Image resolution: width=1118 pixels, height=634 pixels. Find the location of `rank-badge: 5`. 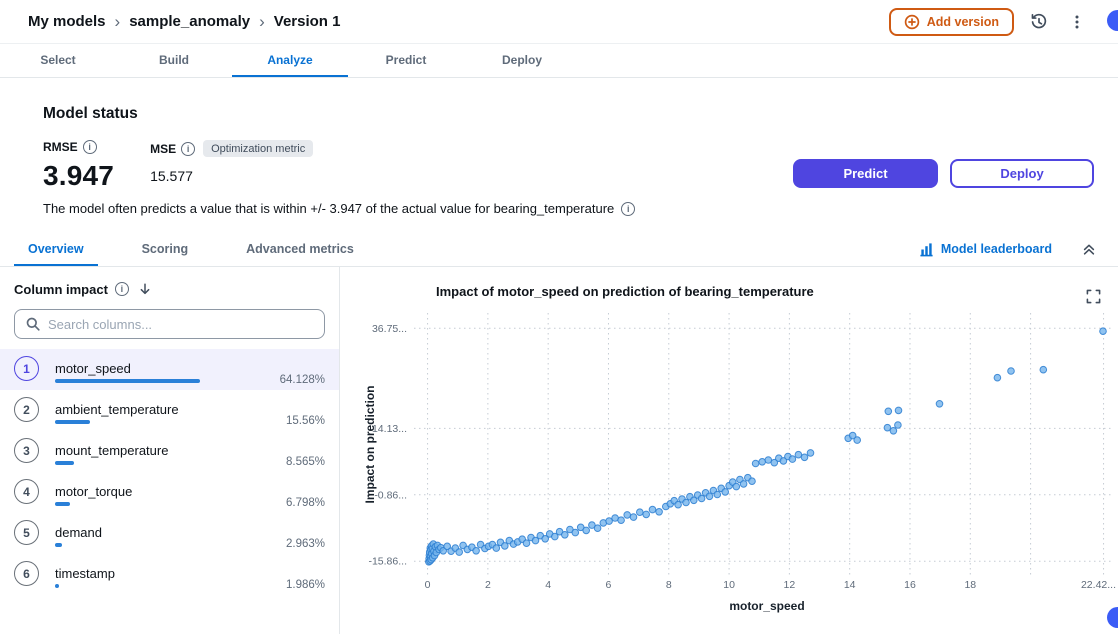

rank-badge: 5 is located at coordinates (26, 532).